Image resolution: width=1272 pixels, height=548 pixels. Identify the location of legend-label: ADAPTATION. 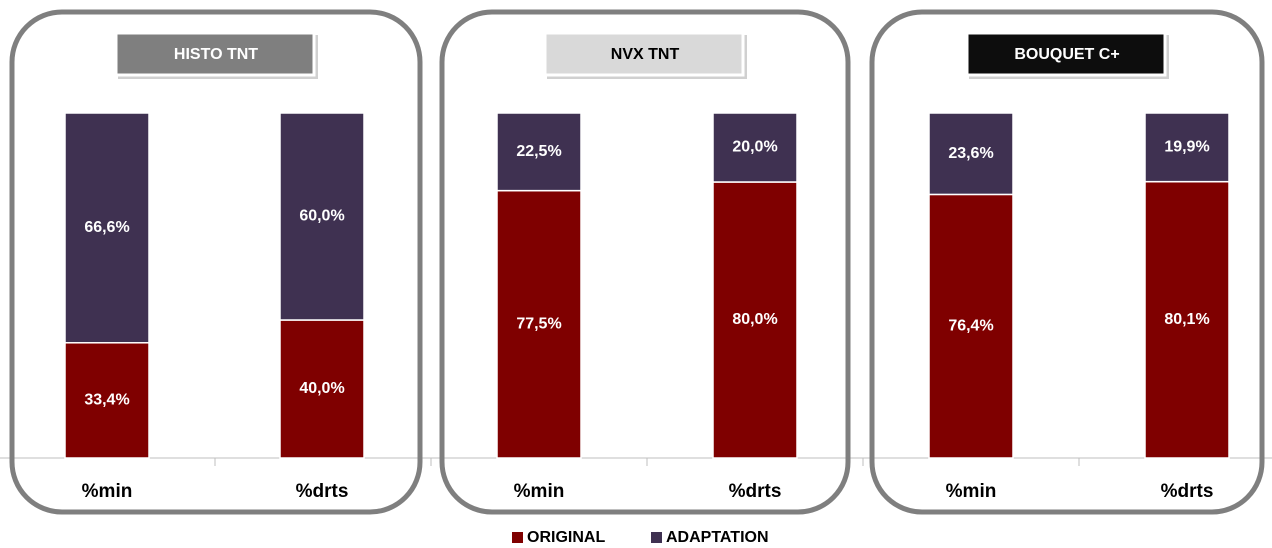
(717, 537).